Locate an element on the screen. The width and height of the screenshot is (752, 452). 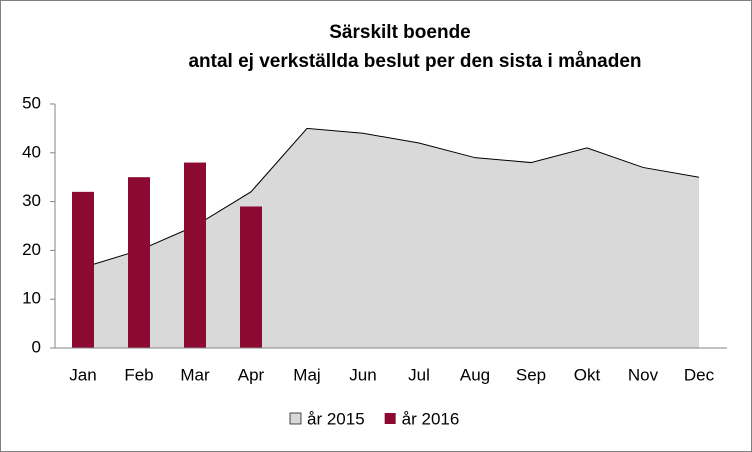
x-tick-label: Jan is located at coordinates (82, 374).